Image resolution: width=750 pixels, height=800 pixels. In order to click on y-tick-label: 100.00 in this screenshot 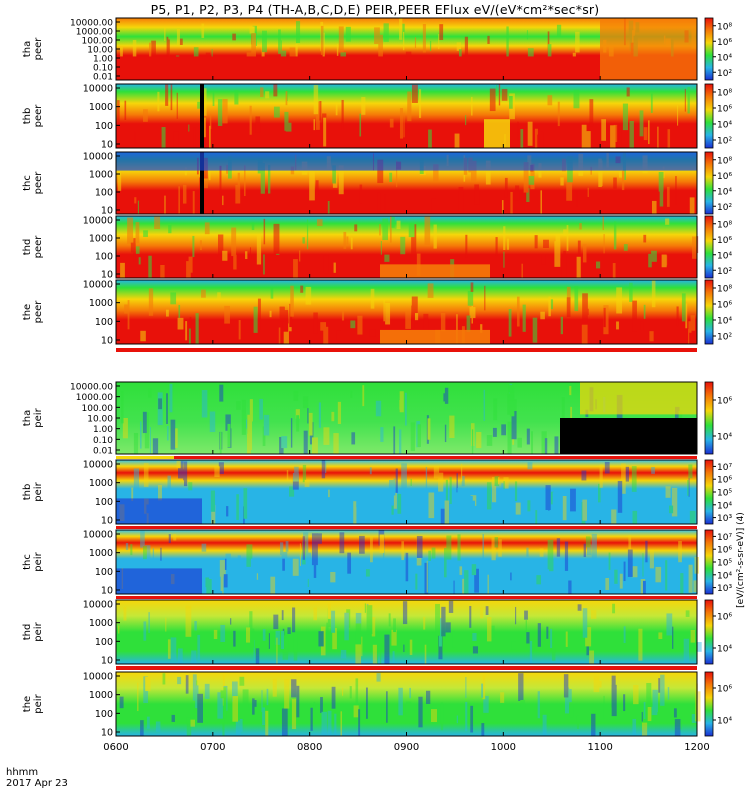, I will do `click(98, 409)`.